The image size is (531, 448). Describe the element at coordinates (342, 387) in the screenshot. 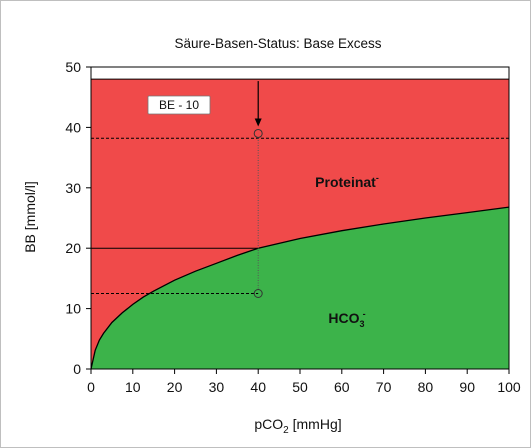

I see `x-tick-label: 60` at that location.